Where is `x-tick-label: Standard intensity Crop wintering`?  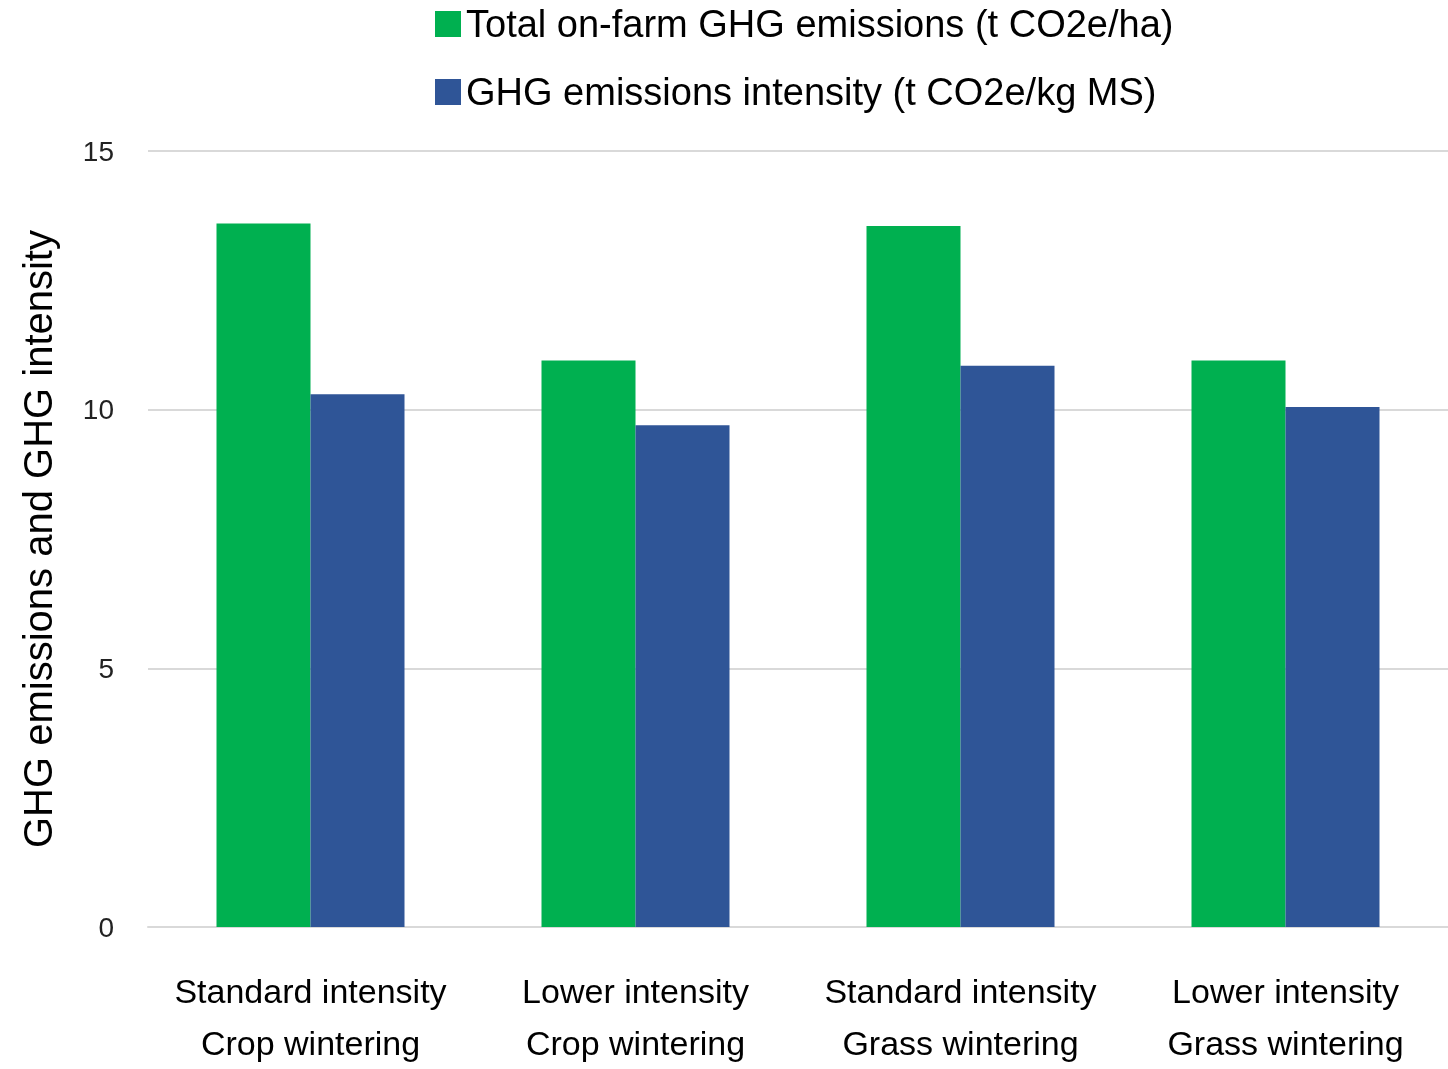
x-tick-label: Standard intensity Crop wintering is located at coordinates (310, 1017).